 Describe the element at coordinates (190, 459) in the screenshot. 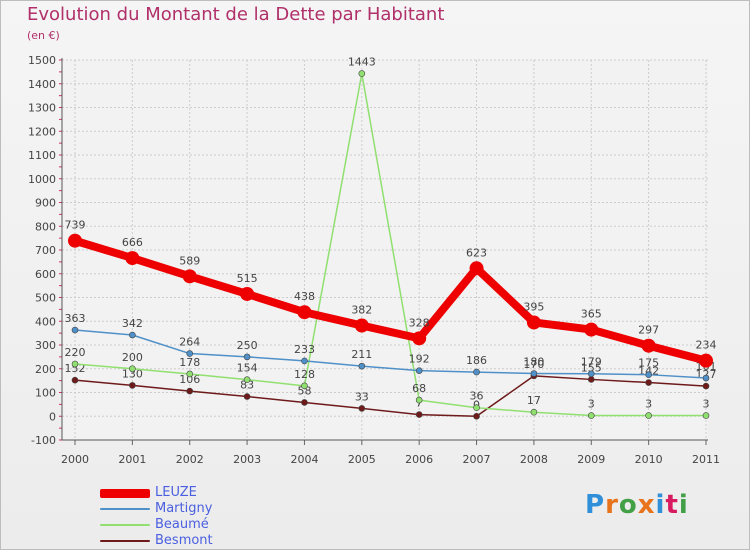

I see `x-tick-label: 2002` at that location.